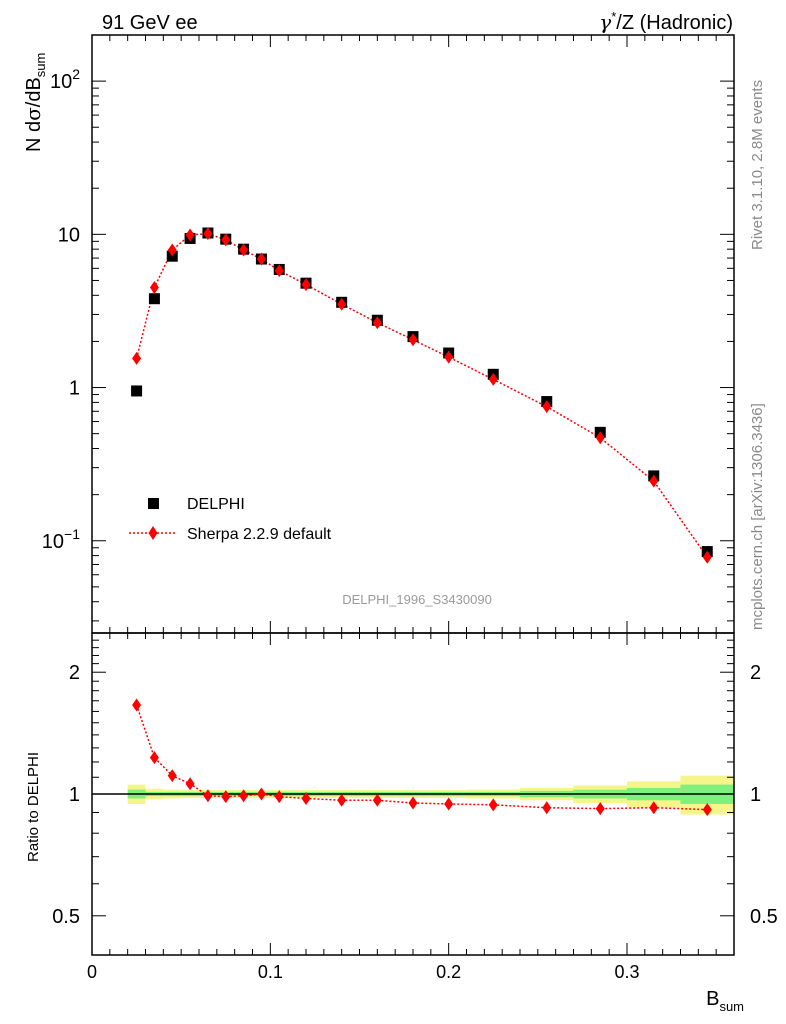 Image resolution: width=786 pixels, height=1024 pixels. I want to click on ratio-y-tick-label: 2, so click(74, 673).